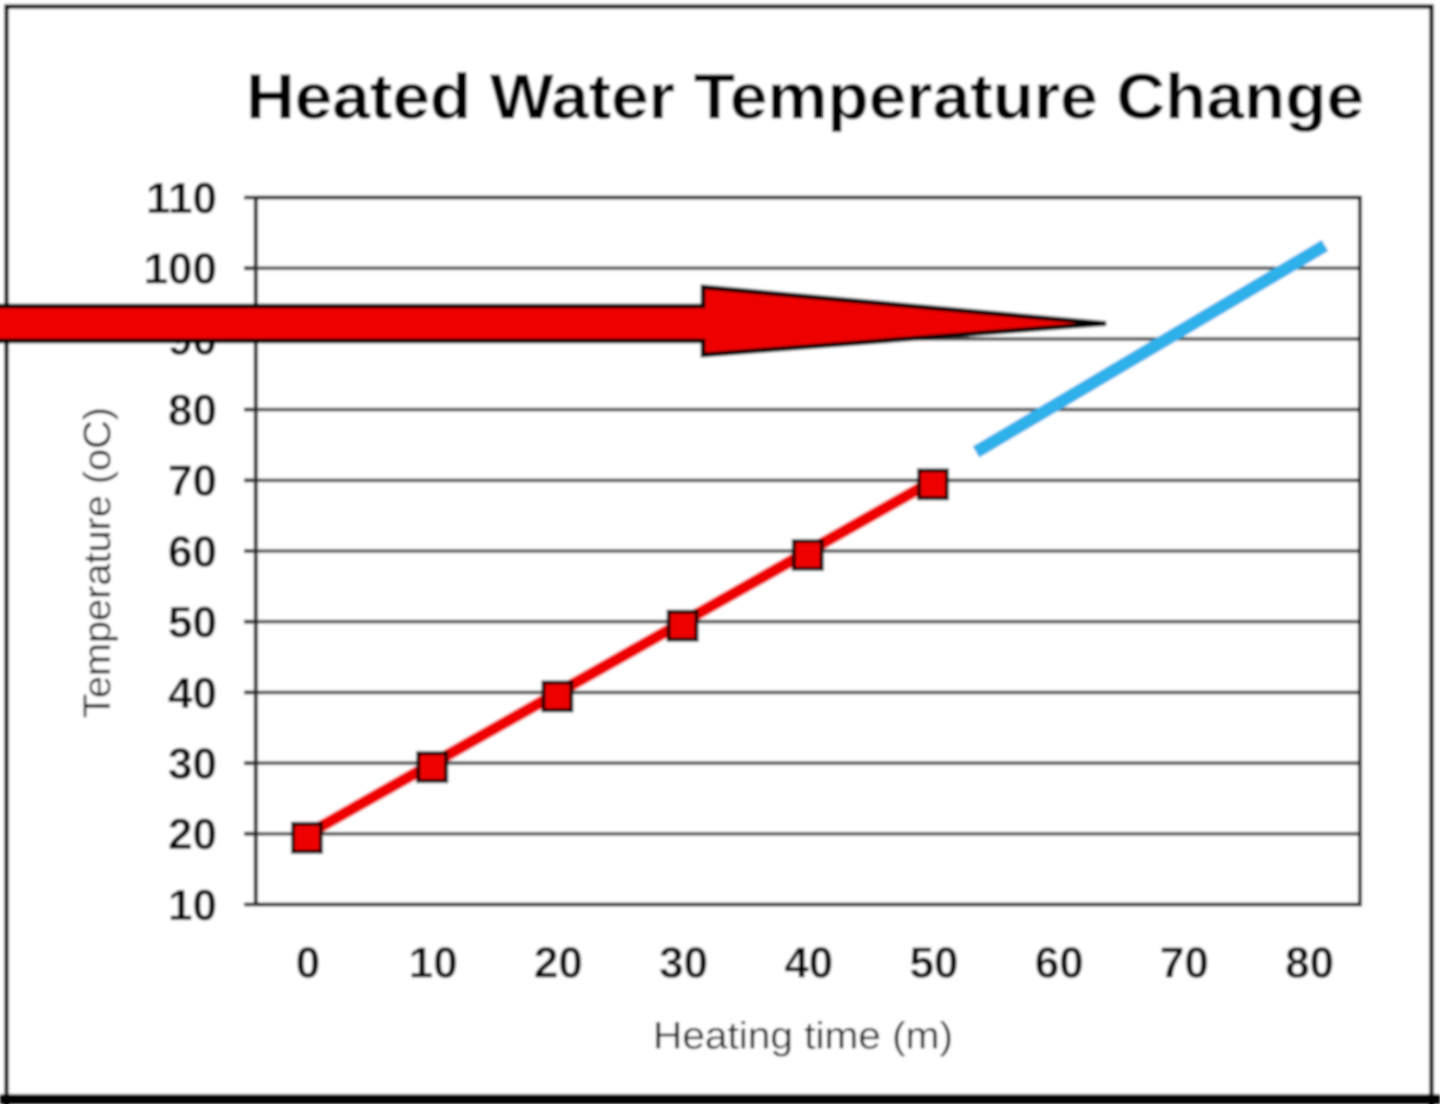 This screenshot has height=1104, width=1440. I want to click on svg-text: 0, so click(308, 962).